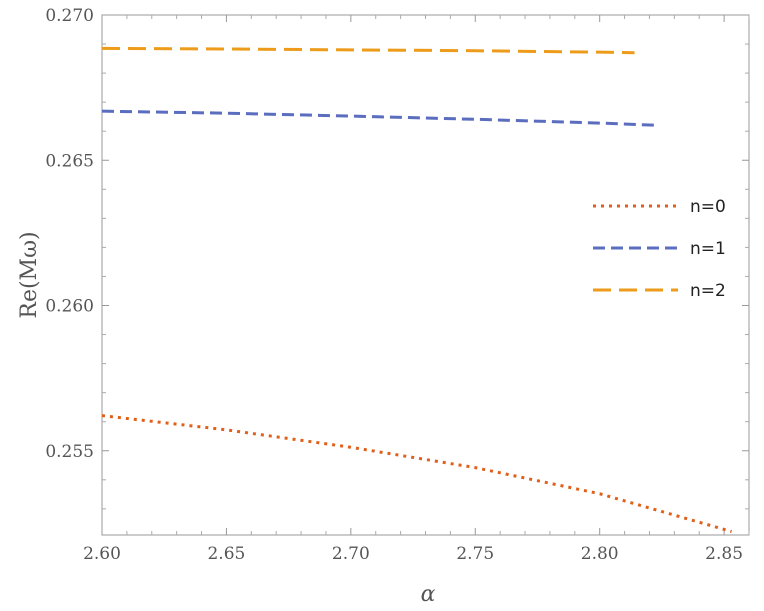 The height and width of the screenshot is (611, 764). Describe the element at coordinates (380, 118) in the screenshot. I see `series-line-n=1` at that location.